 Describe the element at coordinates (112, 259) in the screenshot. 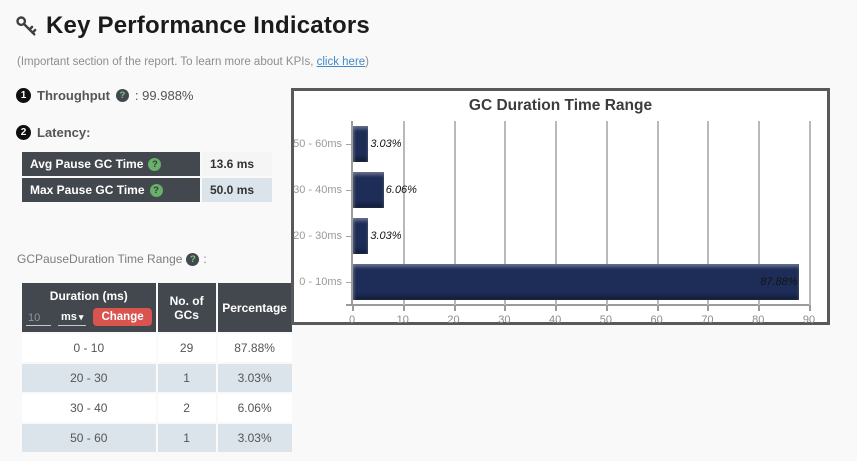

I see `gc-pause-duration-label: GCPauseDuration Time Range ? :` at that location.